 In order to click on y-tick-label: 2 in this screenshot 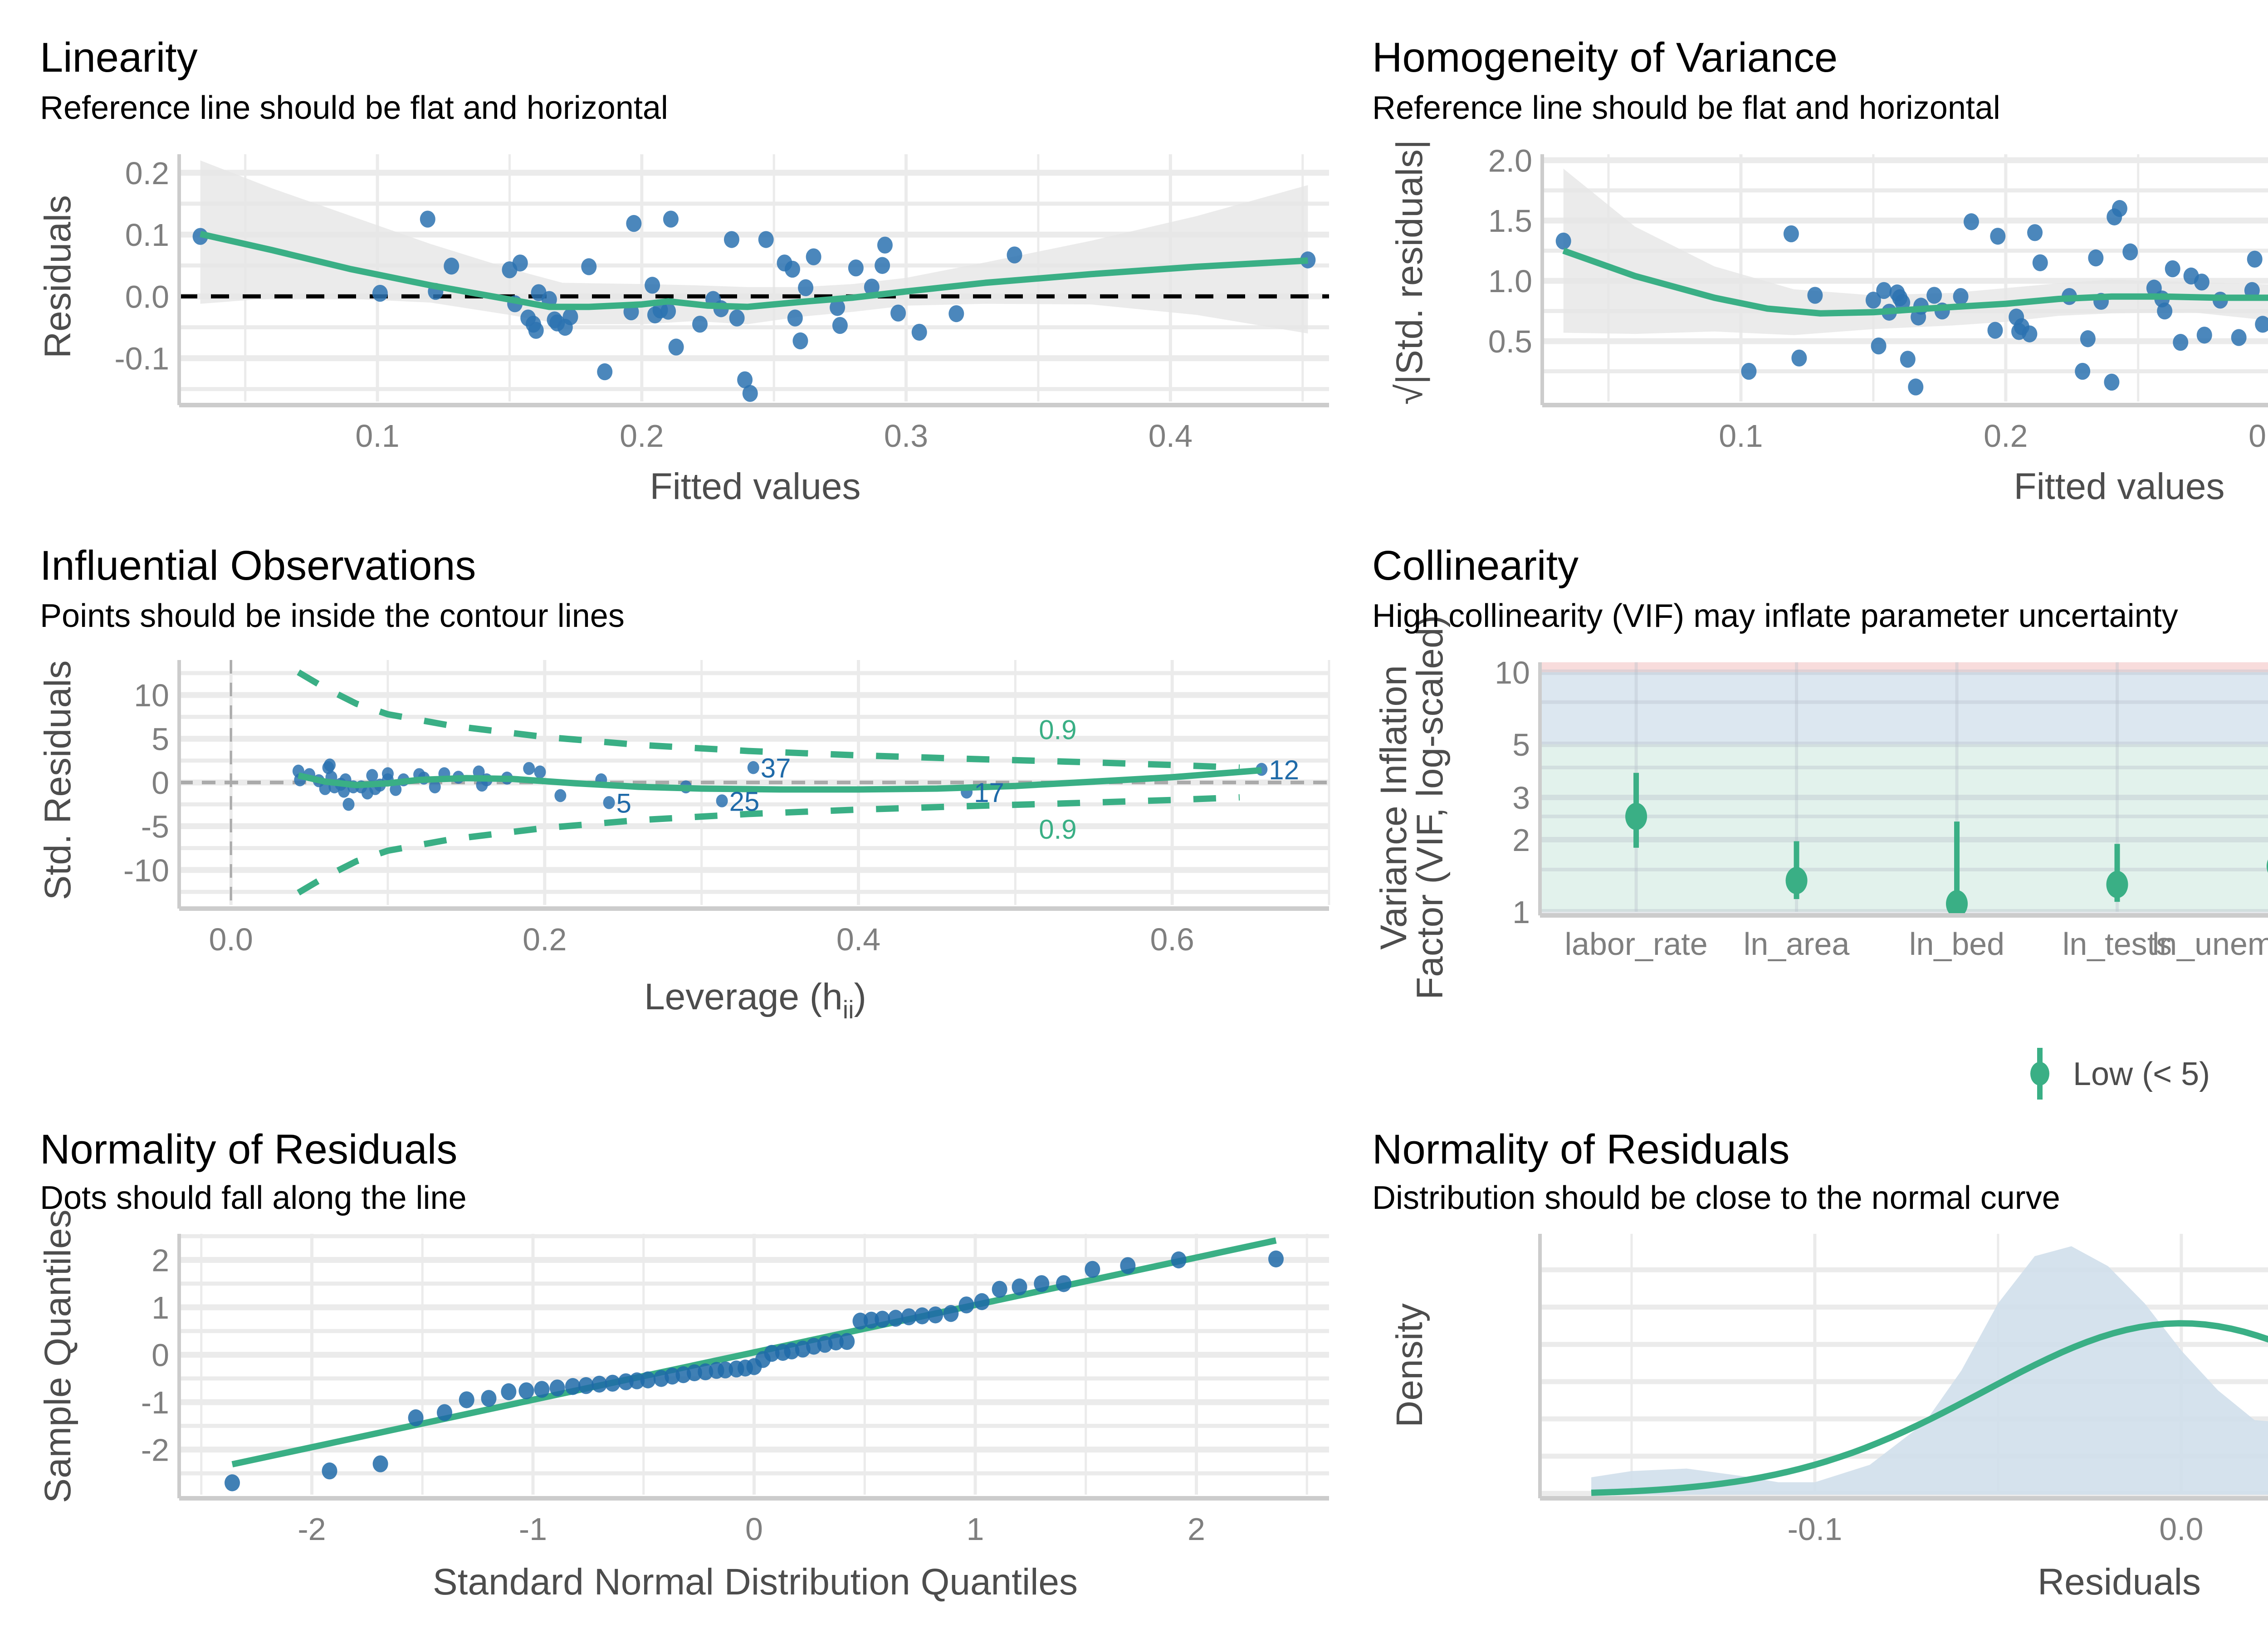, I will do `click(161, 1260)`.